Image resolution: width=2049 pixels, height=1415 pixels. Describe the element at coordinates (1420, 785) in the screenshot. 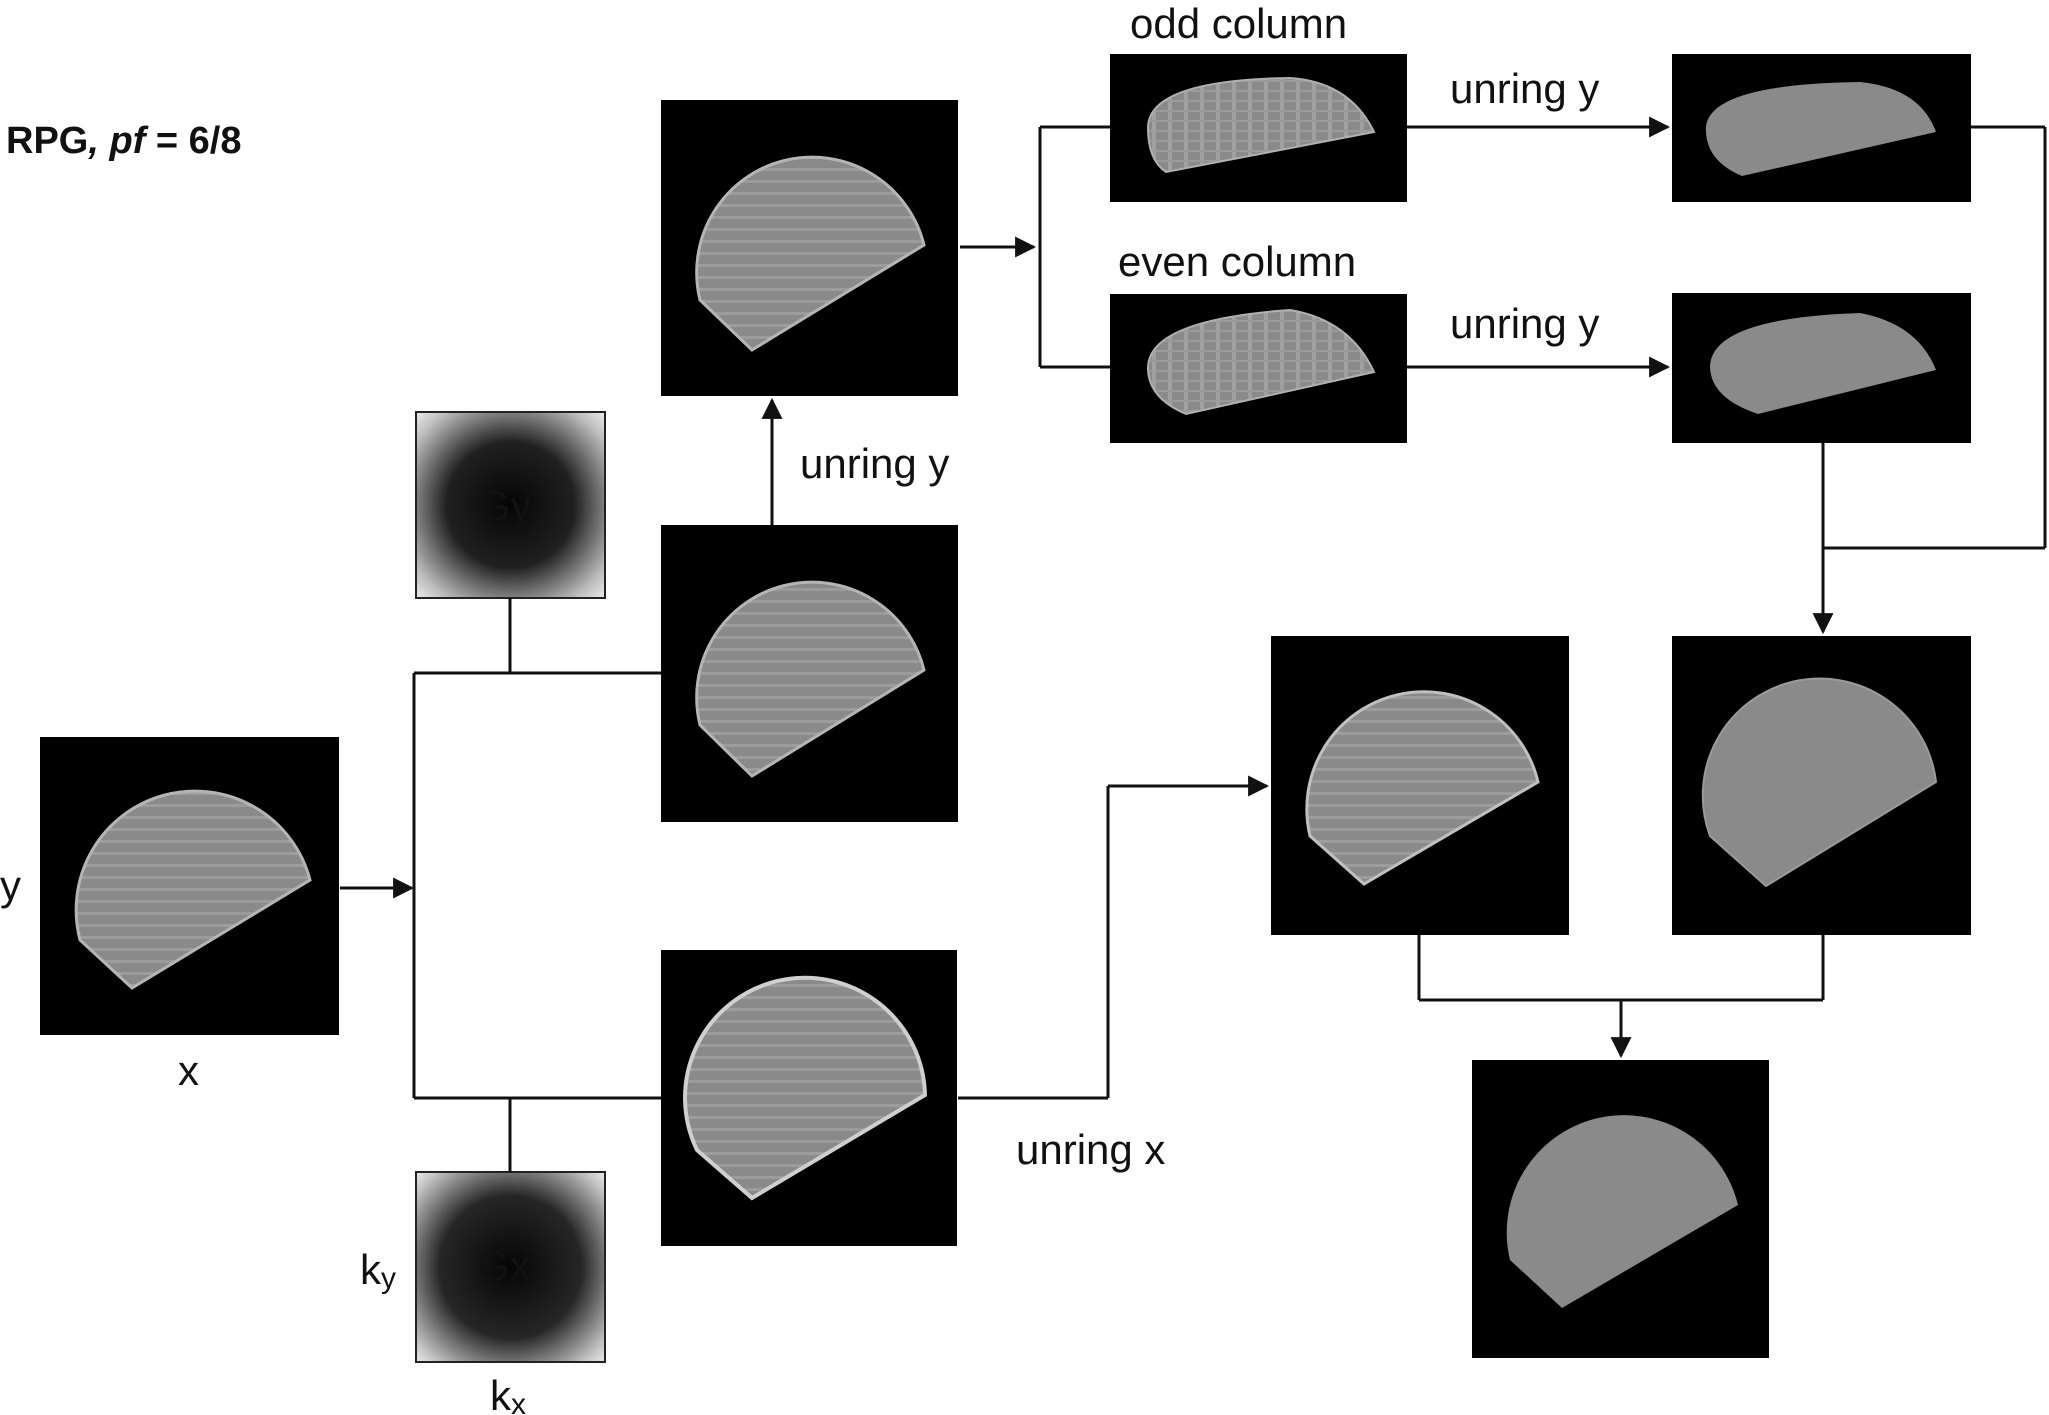

I see `x-unringed-image-panel` at that location.